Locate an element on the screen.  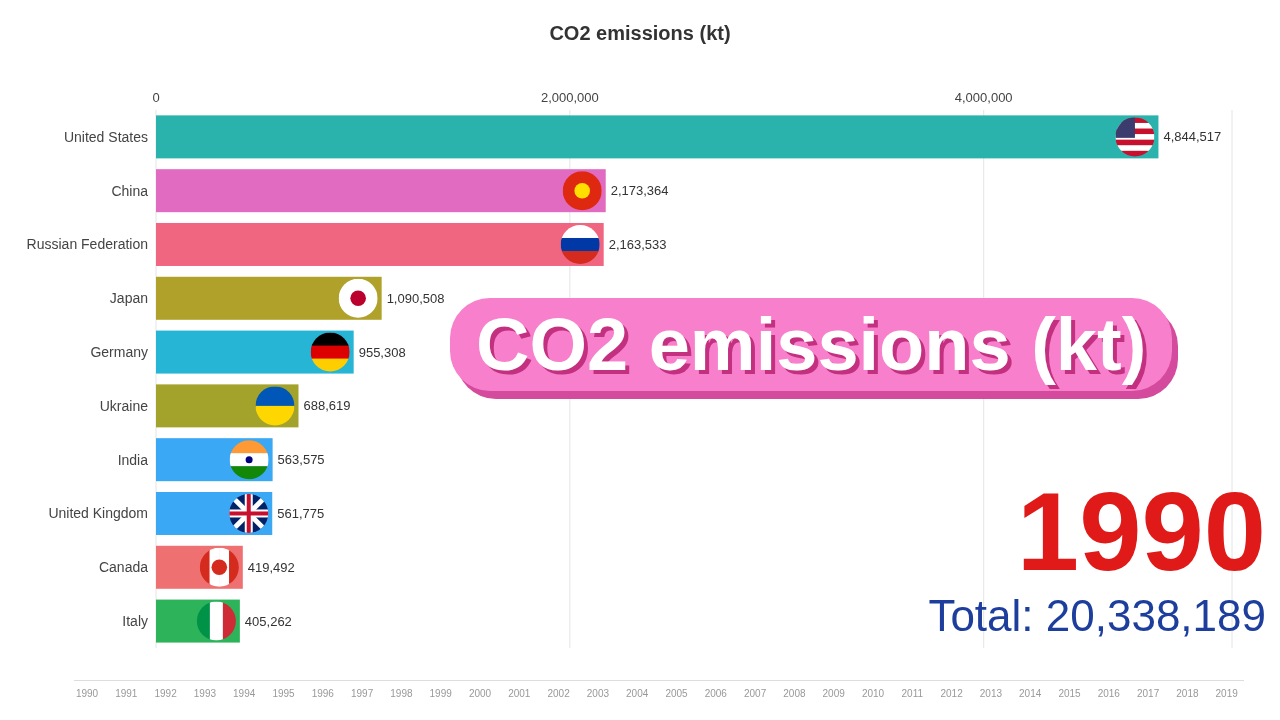
text: 1992 is located at coordinates (165, 693).